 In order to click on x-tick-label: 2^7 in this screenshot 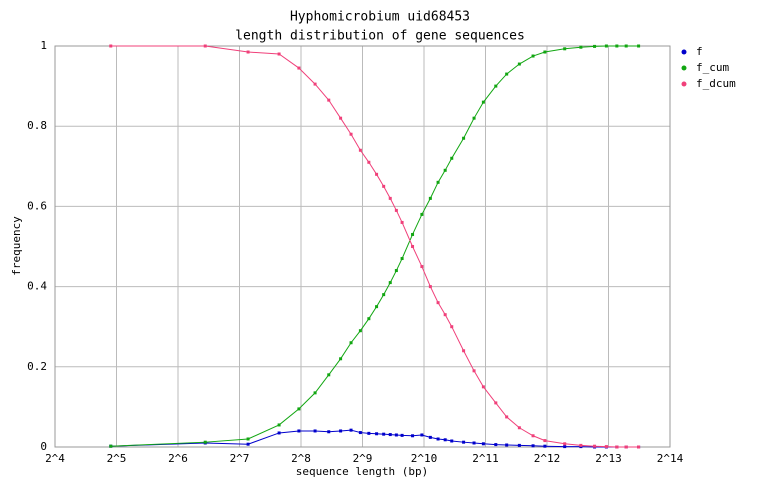, I will do `click(240, 458)`.